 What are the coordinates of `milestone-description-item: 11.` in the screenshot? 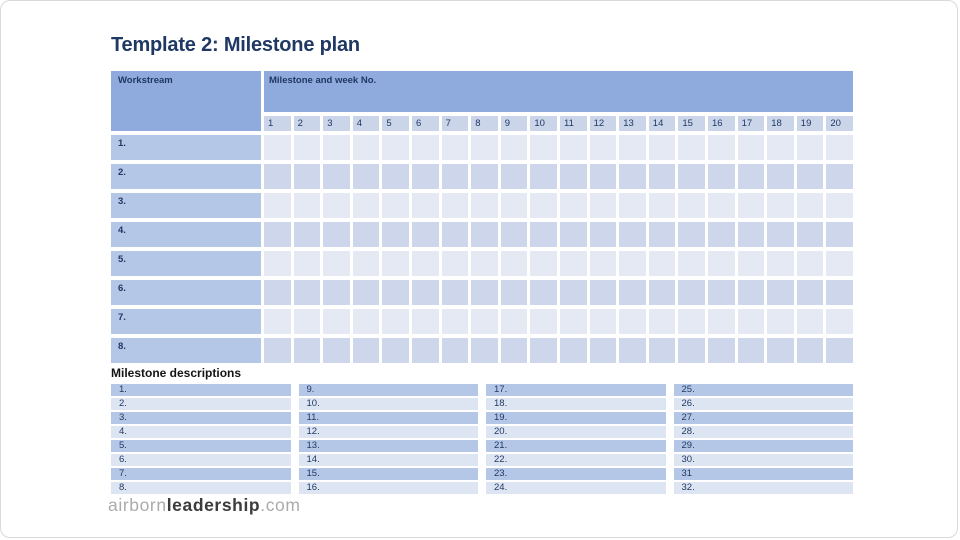 It's located at (388, 418).